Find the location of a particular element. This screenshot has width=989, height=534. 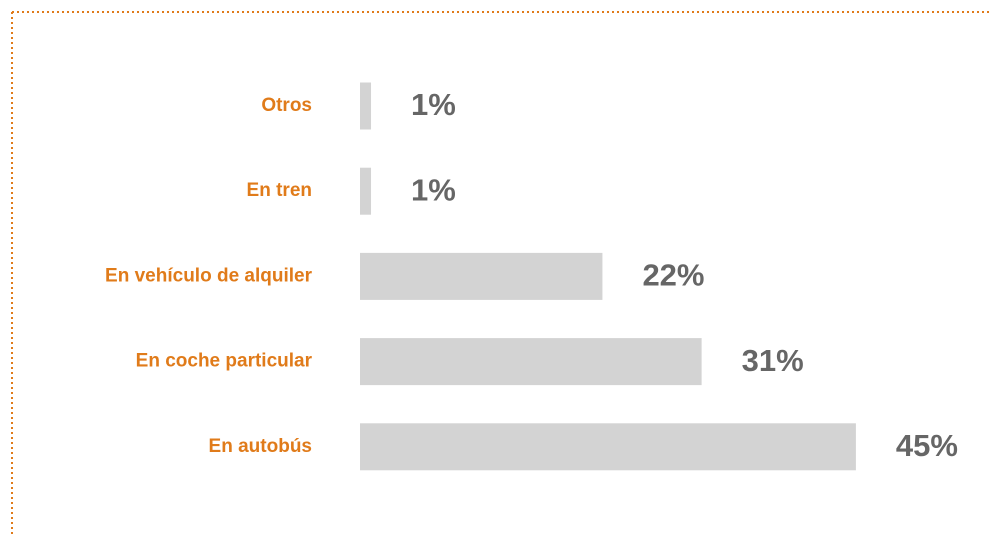

category-label: En autobús is located at coordinates (260, 446).